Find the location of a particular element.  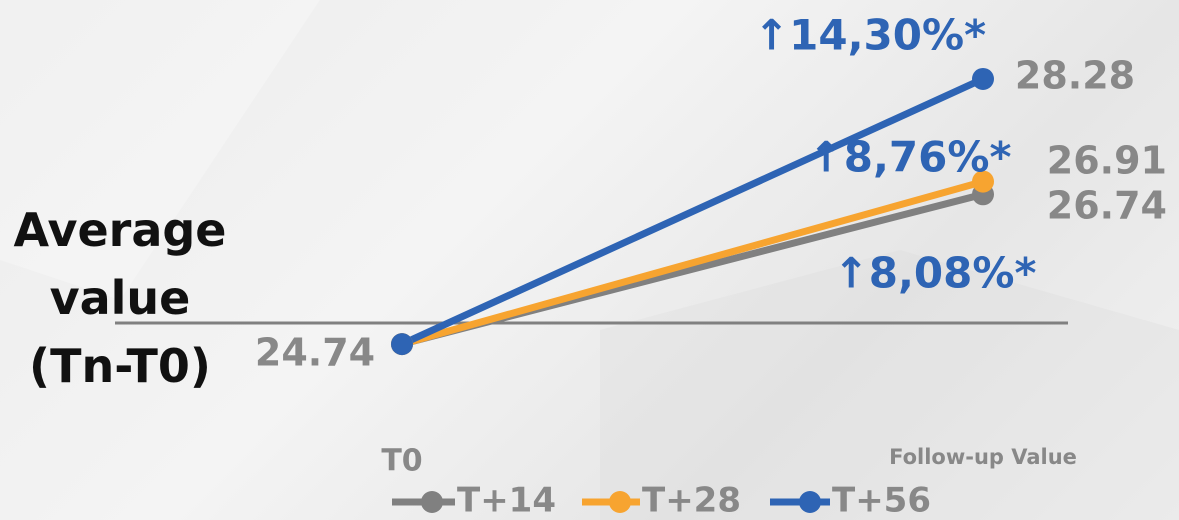

annotation: ↑8,76%* is located at coordinates (910, 157).